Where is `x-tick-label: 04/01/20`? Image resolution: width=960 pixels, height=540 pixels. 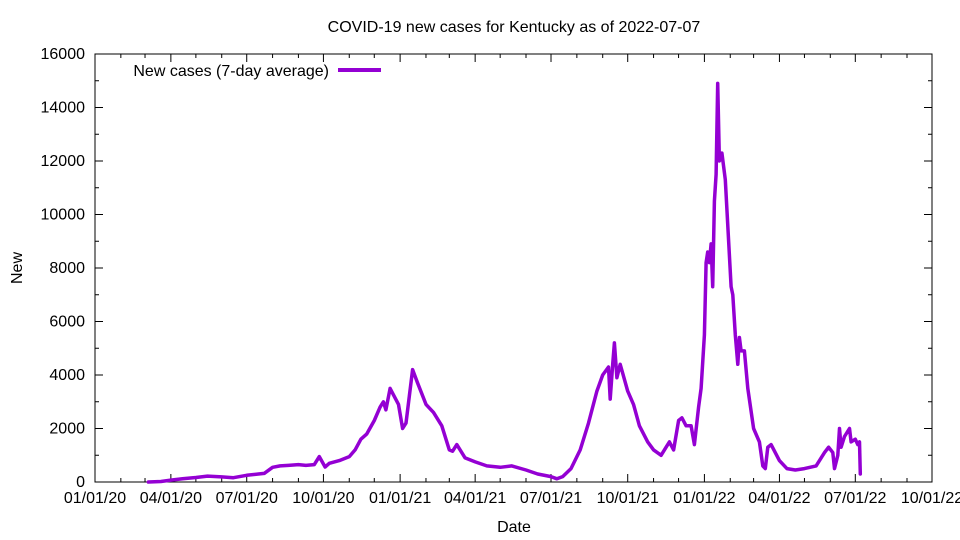 x-tick-label: 04/01/20 is located at coordinates (171, 498).